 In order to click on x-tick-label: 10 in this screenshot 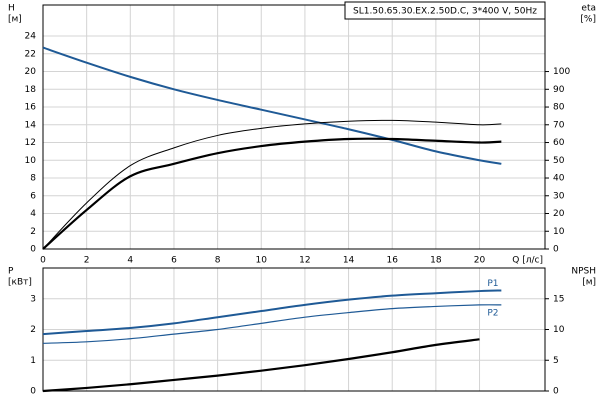, I will do `click(262, 261)`.